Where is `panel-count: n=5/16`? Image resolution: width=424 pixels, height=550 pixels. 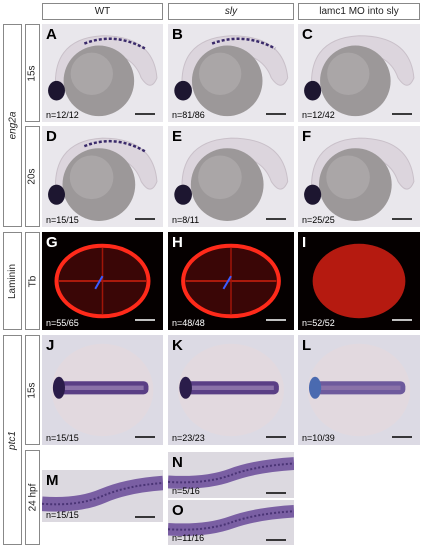 panel-count: n=5/16 is located at coordinates (186, 491).